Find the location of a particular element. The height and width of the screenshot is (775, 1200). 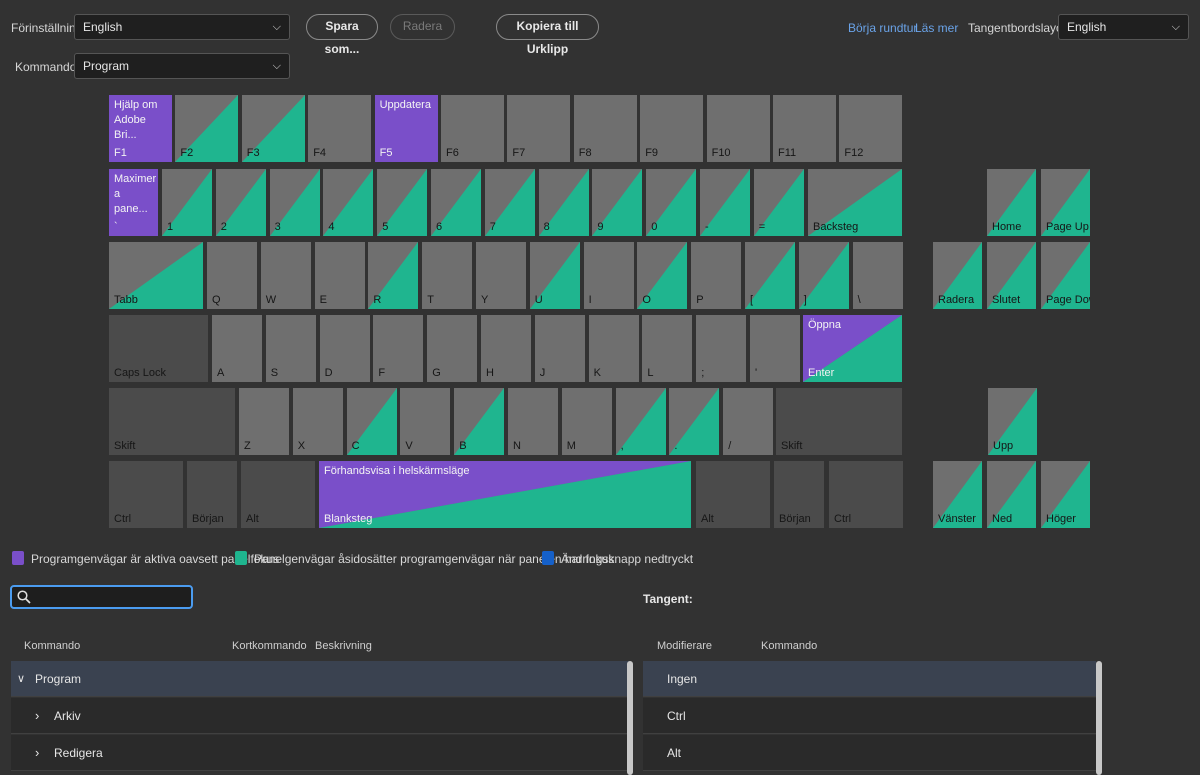

key-k: K is located at coordinates (613, 348).